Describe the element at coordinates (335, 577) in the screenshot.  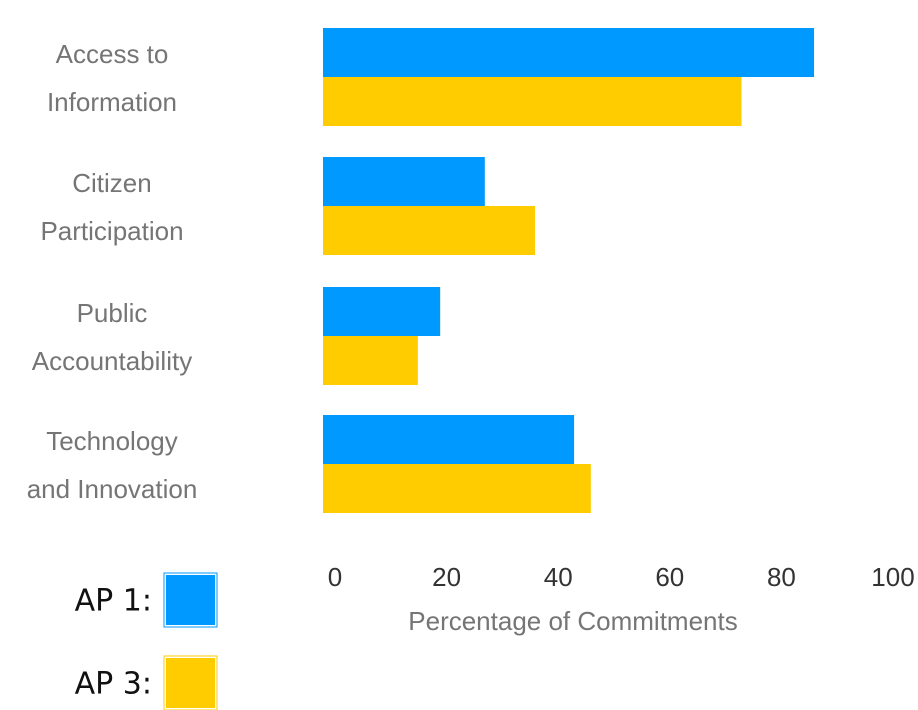
I see `x-tick-label-0: 0` at that location.